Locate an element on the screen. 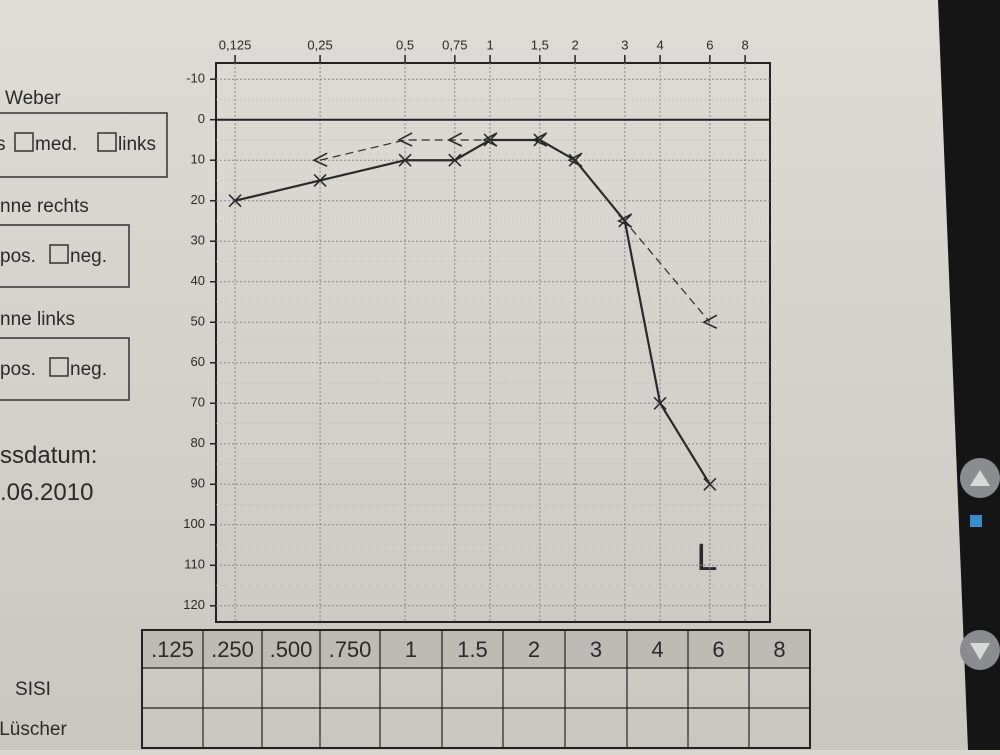  y-tick-label: 80 is located at coordinates (198, 442).